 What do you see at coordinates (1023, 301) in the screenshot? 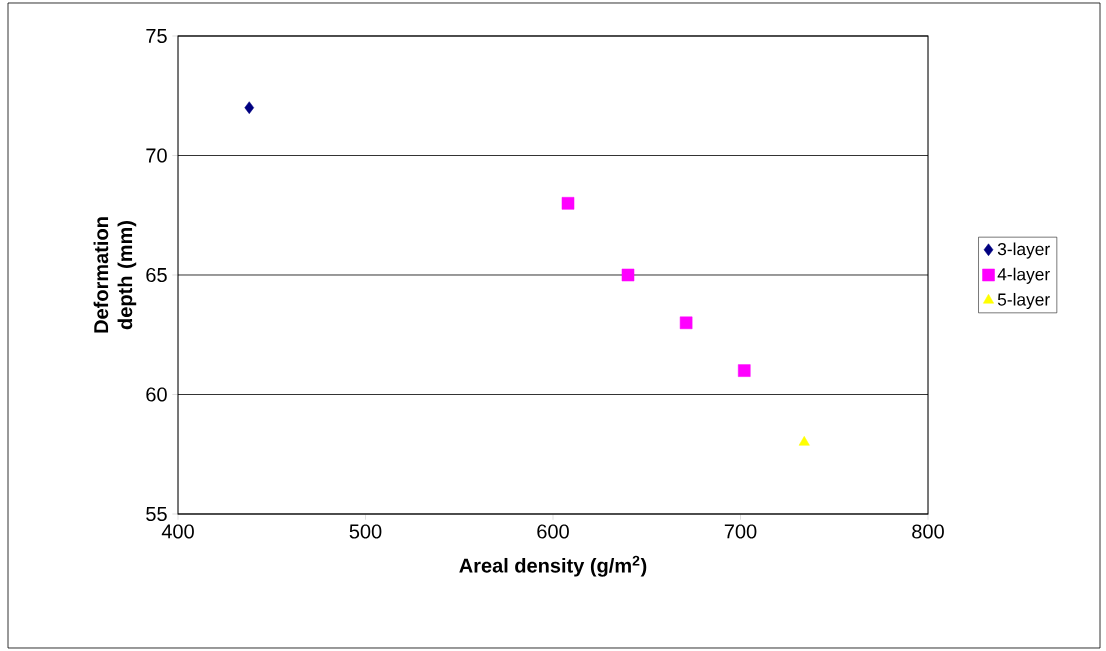
I see `legend-label: 5-layer` at bounding box center [1023, 301].